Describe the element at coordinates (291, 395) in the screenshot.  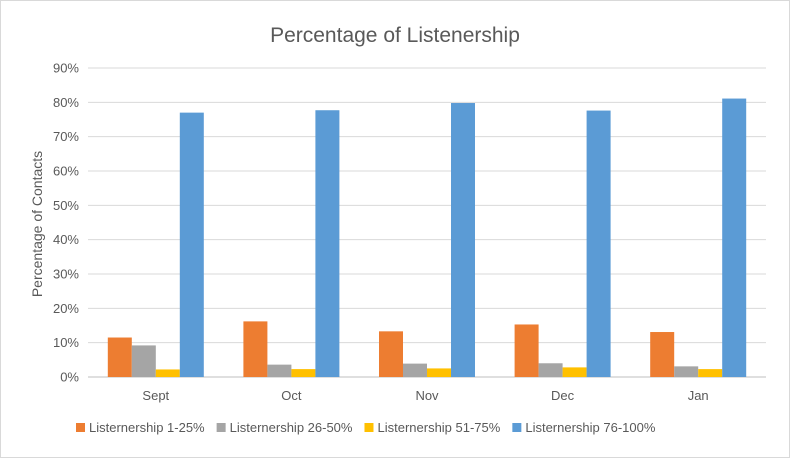
I see `x-tick-label: Oct` at that location.